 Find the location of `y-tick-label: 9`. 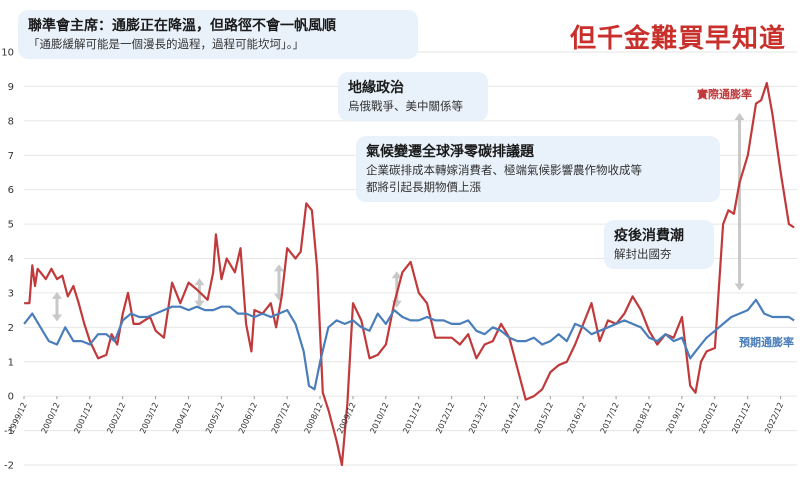

y-tick-label: 9 is located at coordinates (11, 87).